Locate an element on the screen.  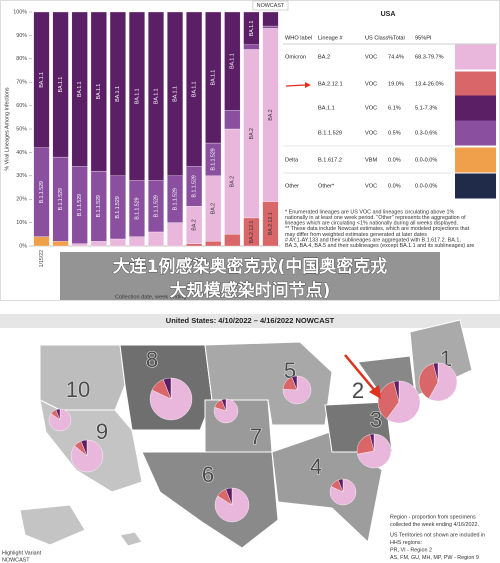
column-header: Lineage # is located at coordinates (330, 38).